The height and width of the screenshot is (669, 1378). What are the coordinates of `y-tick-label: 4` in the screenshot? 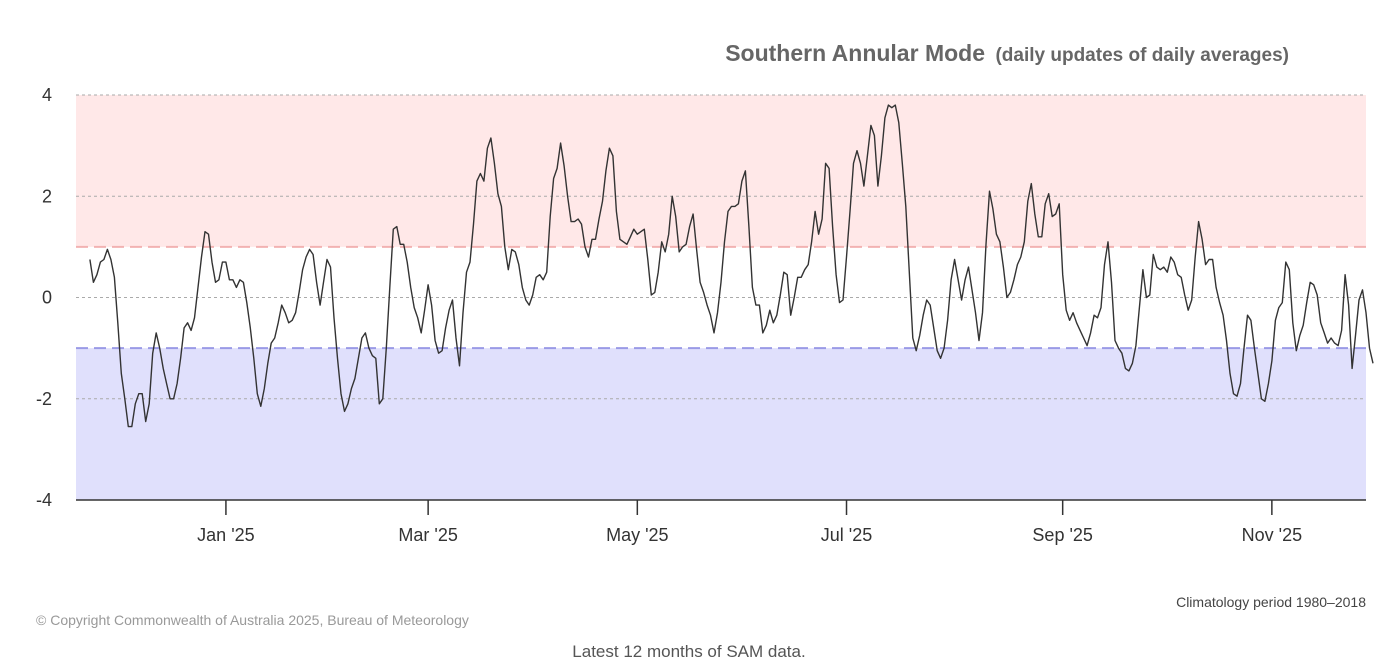 It's located at (47, 95).